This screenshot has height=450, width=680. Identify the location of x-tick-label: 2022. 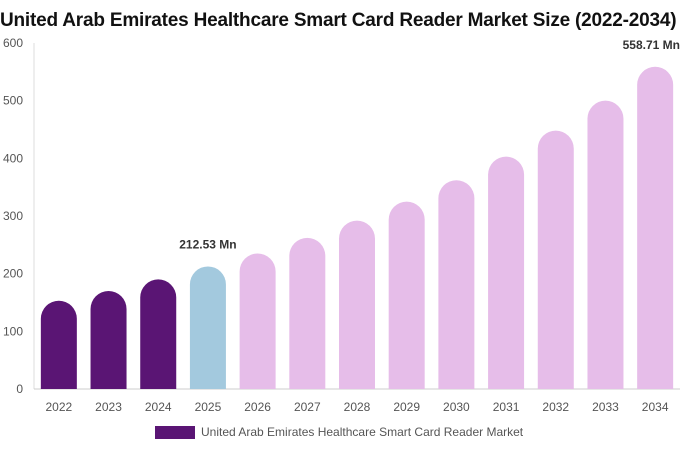
(58, 407).